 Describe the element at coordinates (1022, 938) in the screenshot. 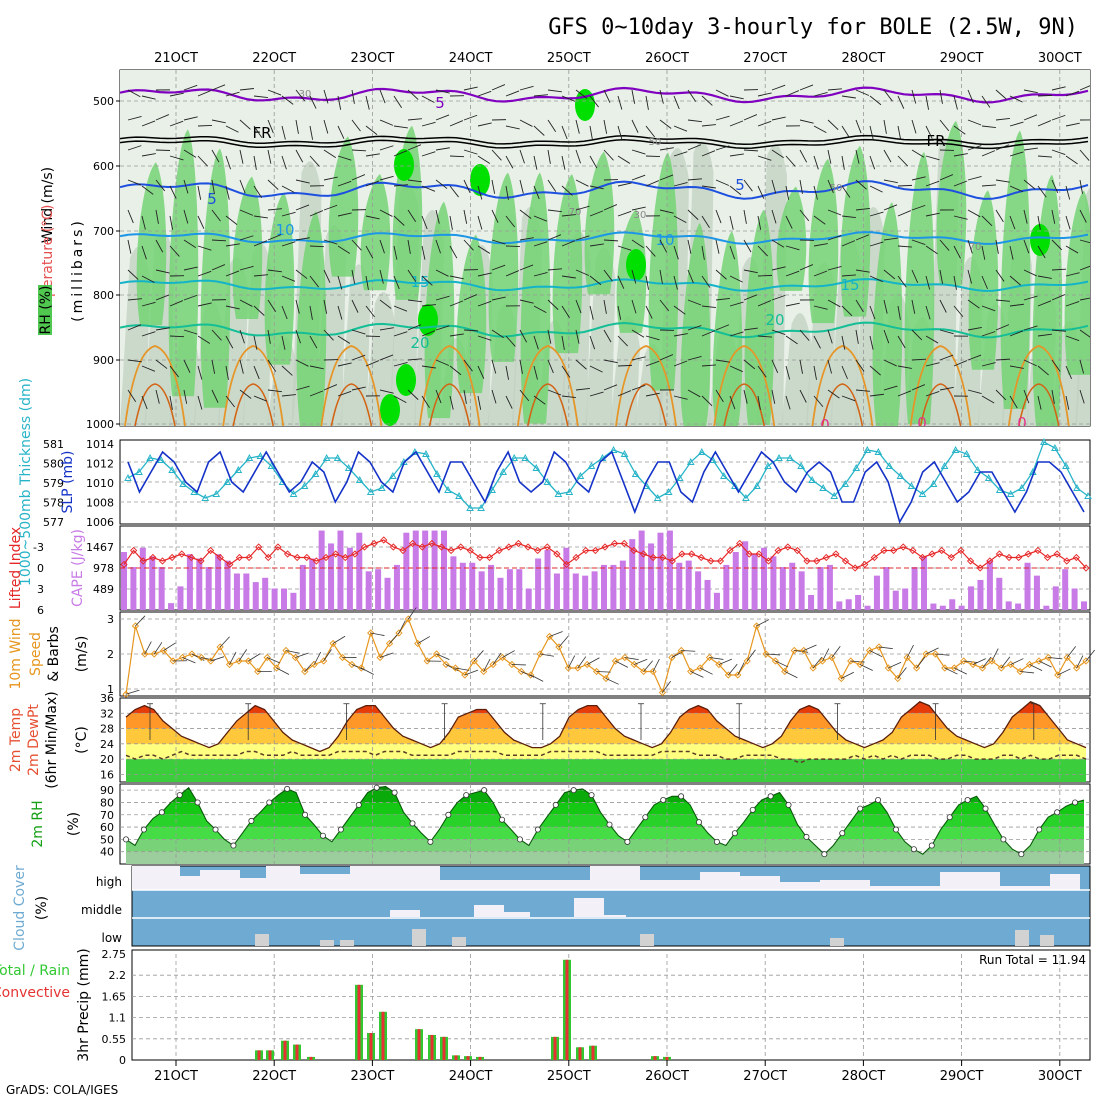

I see `cloud-low-fill` at that location.